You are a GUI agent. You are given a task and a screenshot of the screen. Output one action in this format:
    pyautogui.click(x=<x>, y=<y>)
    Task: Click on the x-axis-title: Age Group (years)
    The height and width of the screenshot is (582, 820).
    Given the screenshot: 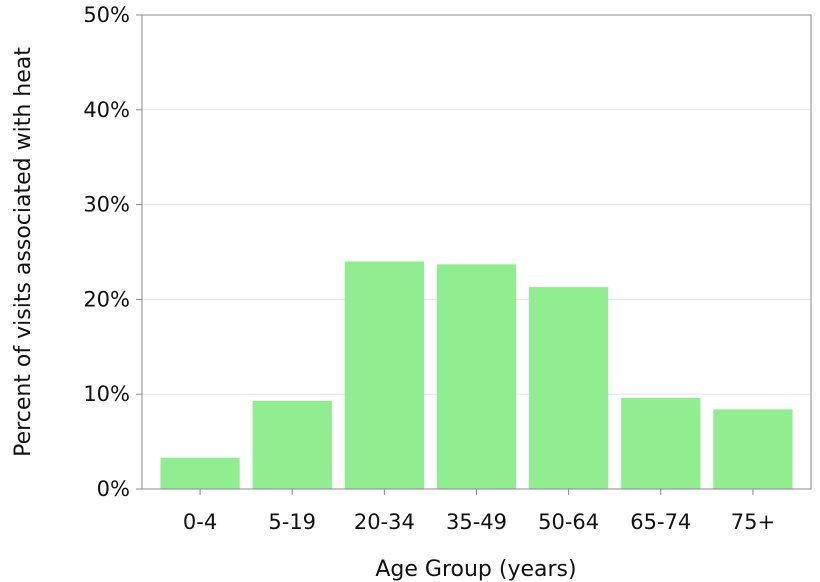 What is the action you would take?
    pyautogui.click(x=475, y=569)
    